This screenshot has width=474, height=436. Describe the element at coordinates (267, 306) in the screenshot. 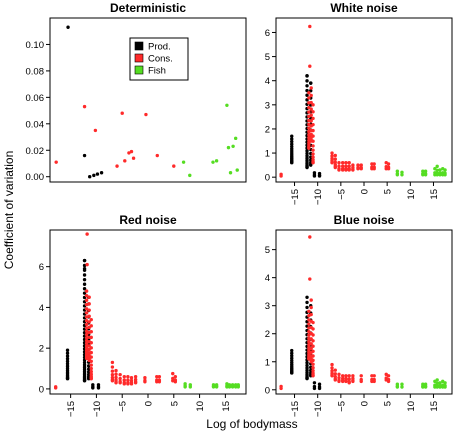

I see `y-tick-label: 3` at that location.